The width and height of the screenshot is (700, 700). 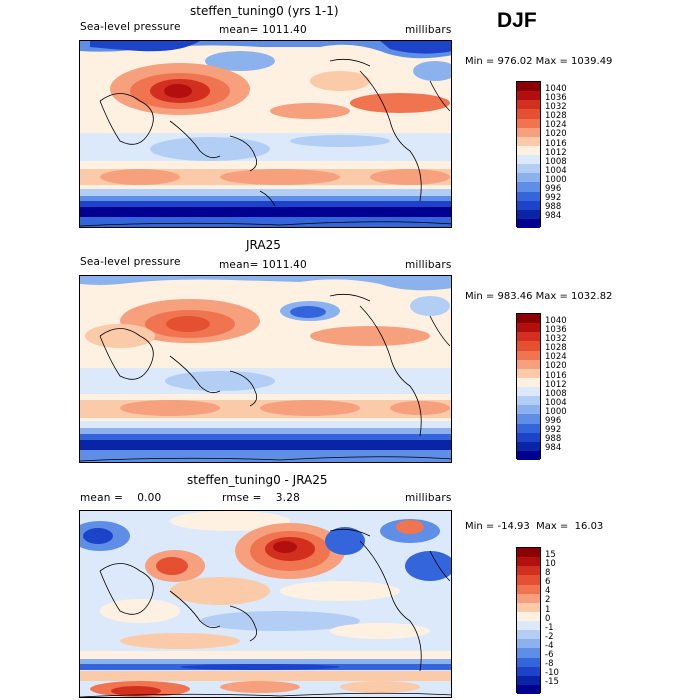 What do you see at coordinates (550, 555) in the screenshot?
I see `panel-3-tick: 15` at bounding box center [550, 555].